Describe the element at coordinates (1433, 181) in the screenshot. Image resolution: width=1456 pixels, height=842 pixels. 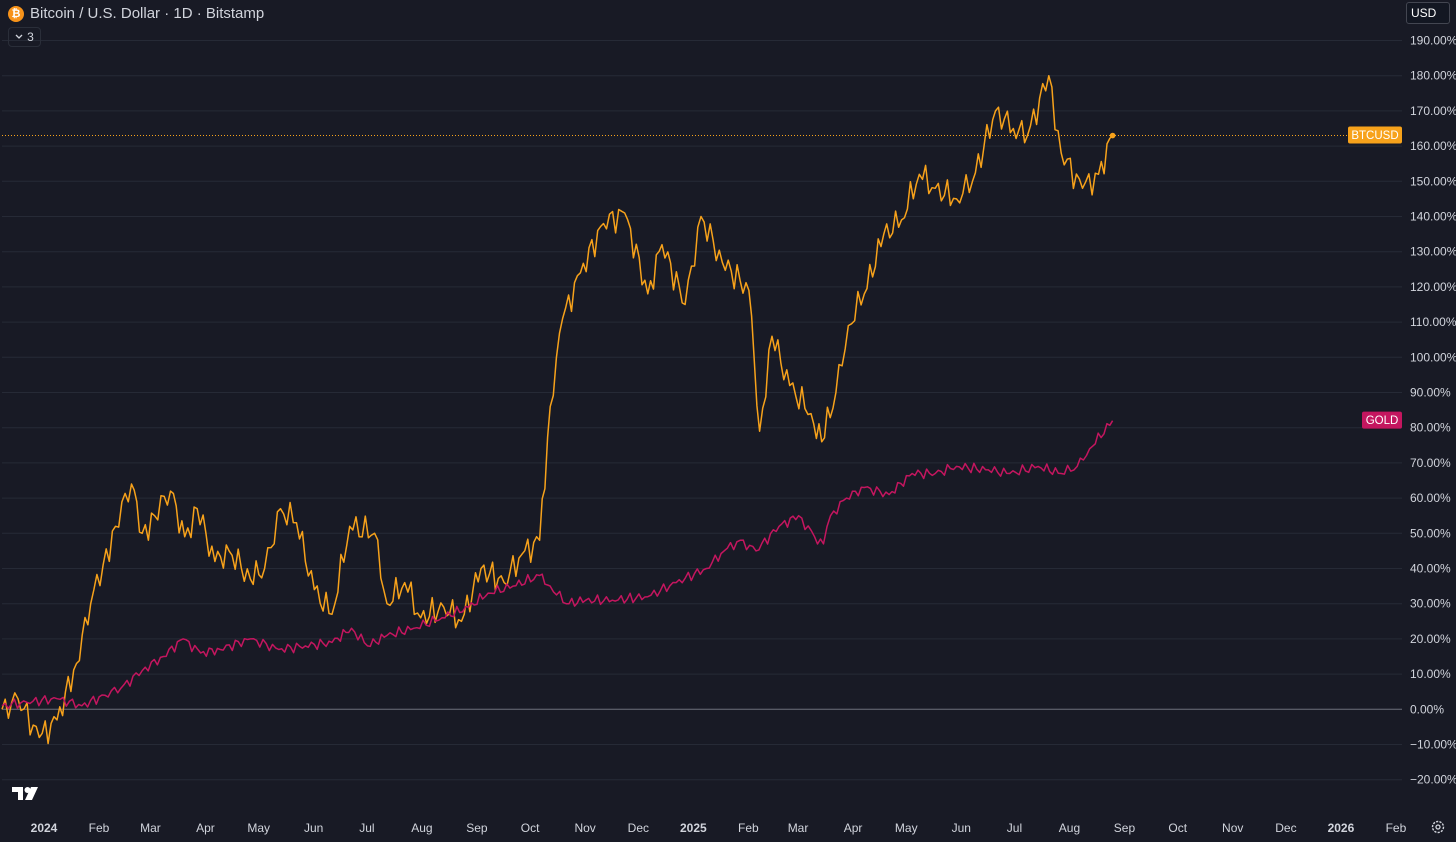
I see `y-tick-label: 150.00%` at that location.